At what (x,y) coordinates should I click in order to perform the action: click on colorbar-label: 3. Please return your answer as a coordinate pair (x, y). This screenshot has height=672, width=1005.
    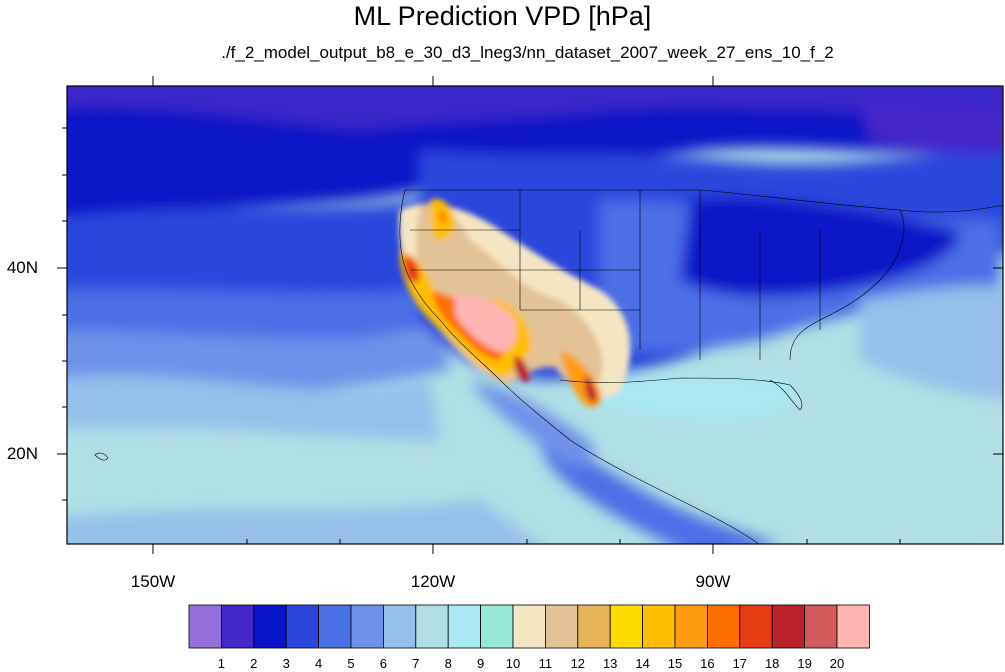
    Looking at the image, I should click on (286, 663).